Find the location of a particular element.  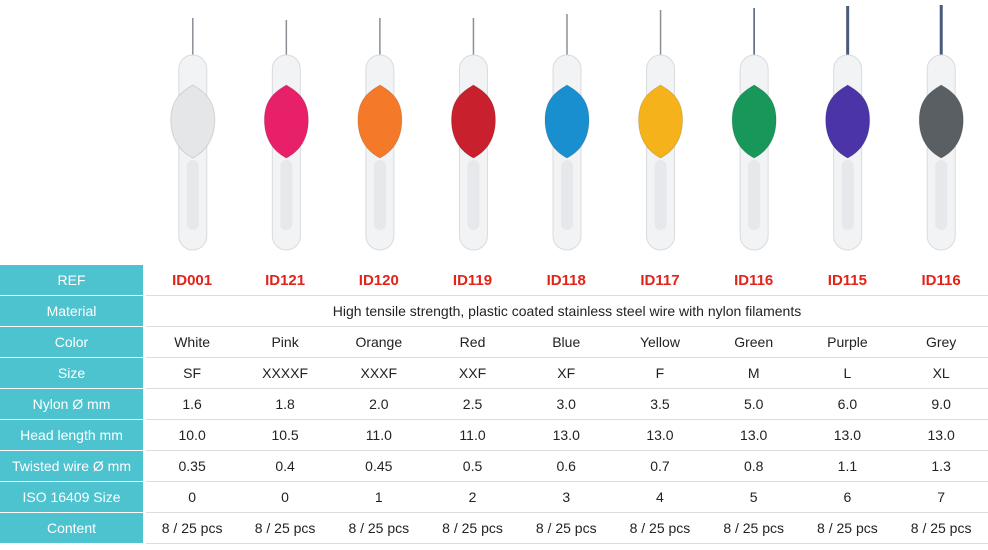

cell: 0.5 is located at coordinates (472, 466).